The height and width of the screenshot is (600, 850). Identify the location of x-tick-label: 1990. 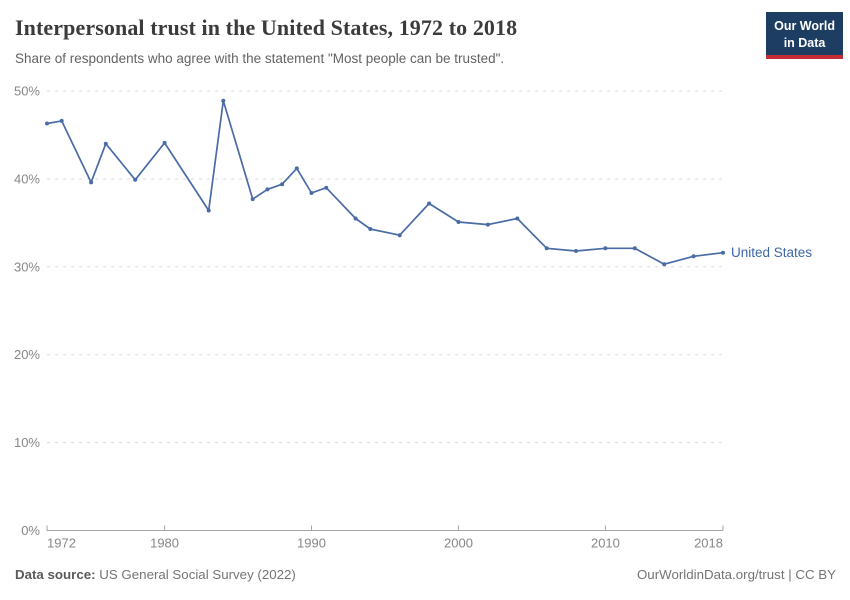
(311, 543).